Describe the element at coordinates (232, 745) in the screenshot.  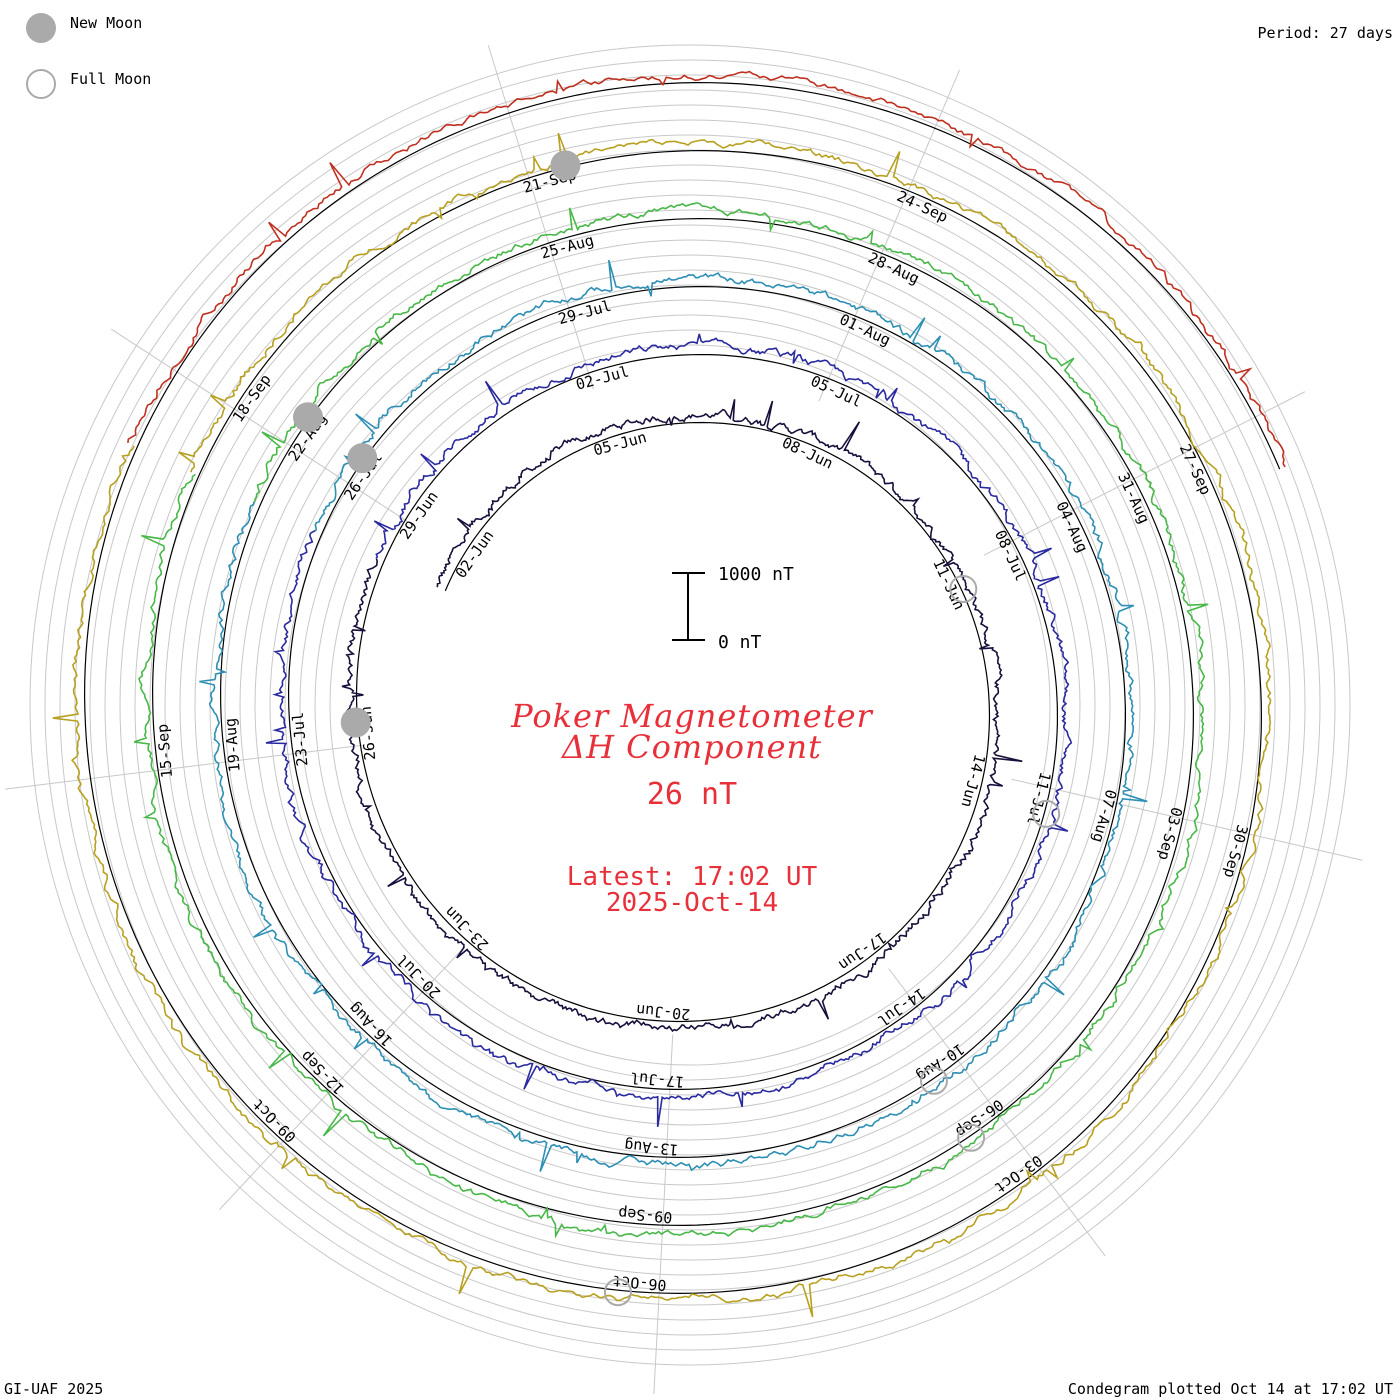
I see `date-label: 19-Aug` at that location.